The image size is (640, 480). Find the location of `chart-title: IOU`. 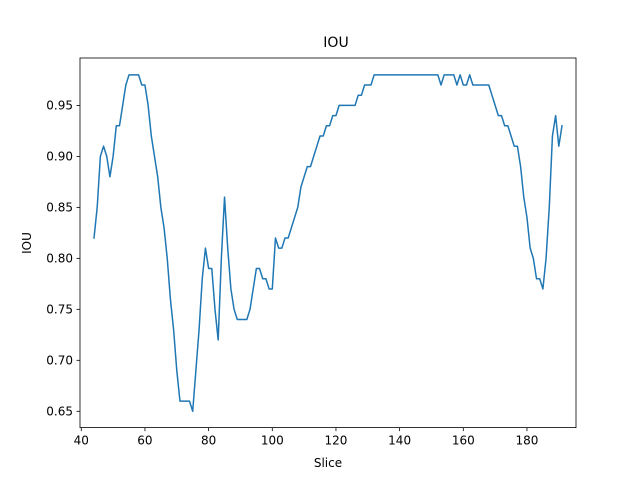

chart-title: IOU is located at coordinates (335, 43).